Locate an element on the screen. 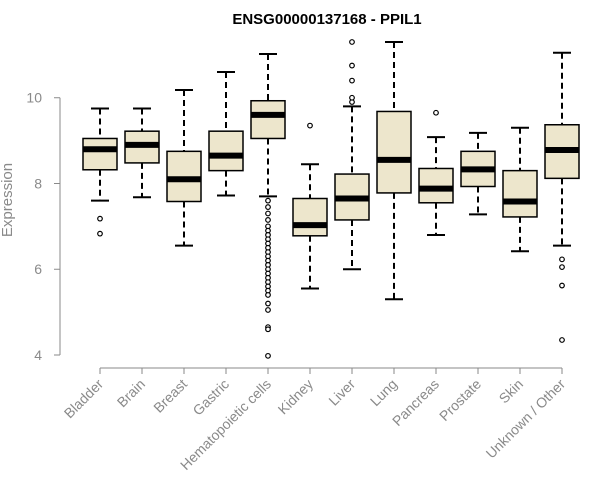 The width and height of the screenshot is (600, 500). y-tick-label: 10 is located at coordinates (34, 98).